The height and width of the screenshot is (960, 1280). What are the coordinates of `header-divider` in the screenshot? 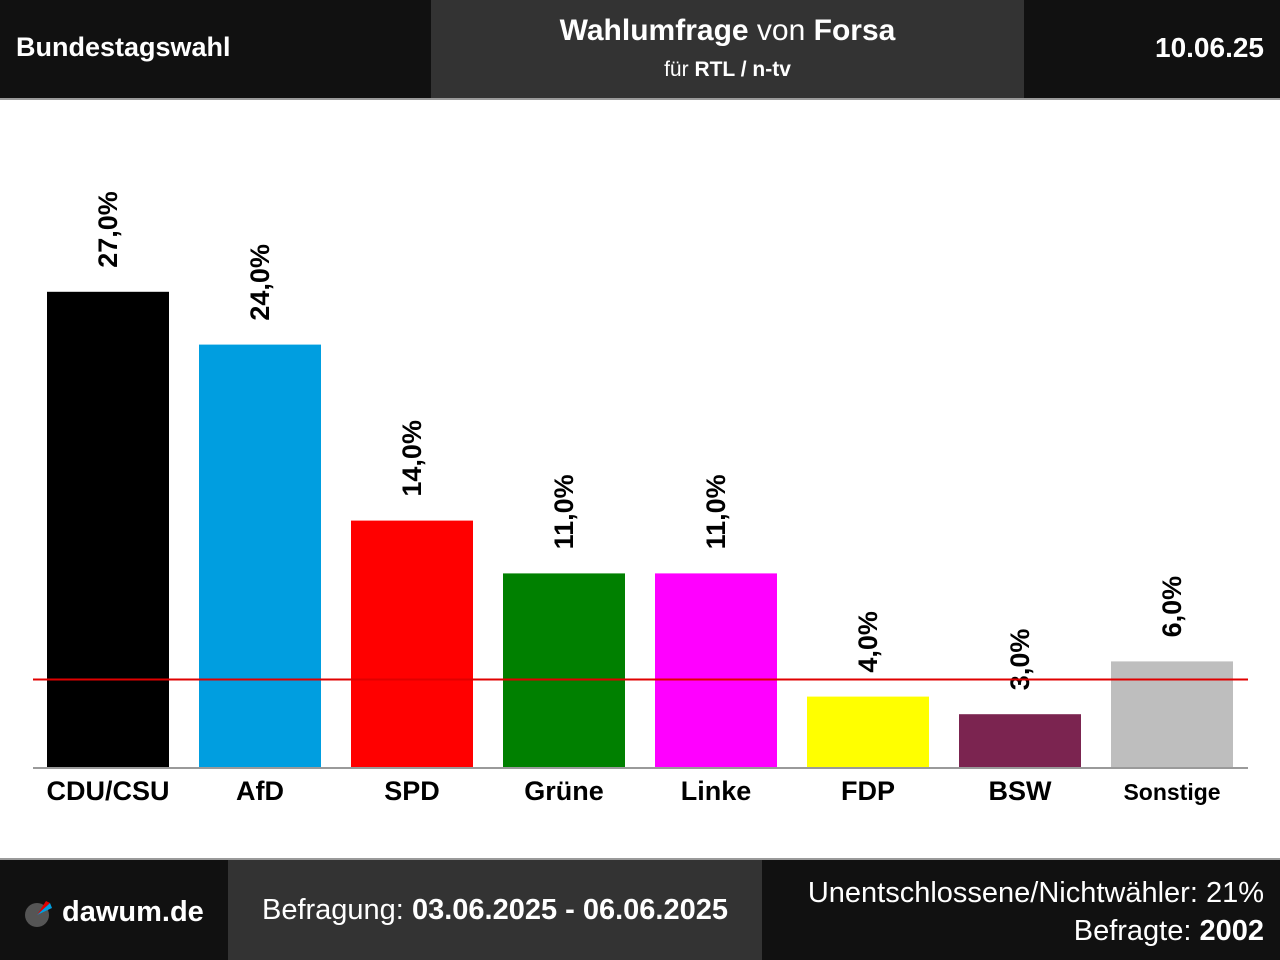 It's located at (640, 99).